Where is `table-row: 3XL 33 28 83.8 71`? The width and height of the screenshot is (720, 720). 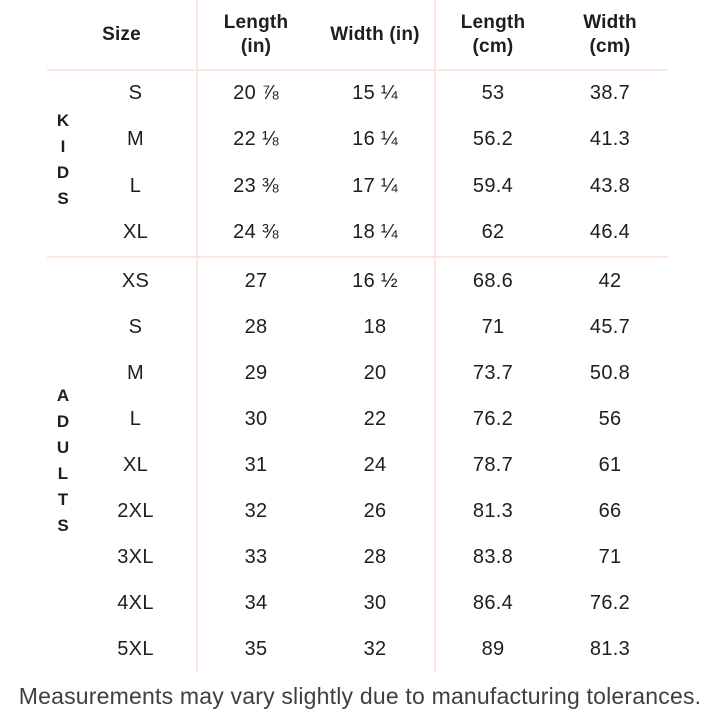 table-row: 3XL 33 28 83.8 71 is located at coordinates (334, 557).